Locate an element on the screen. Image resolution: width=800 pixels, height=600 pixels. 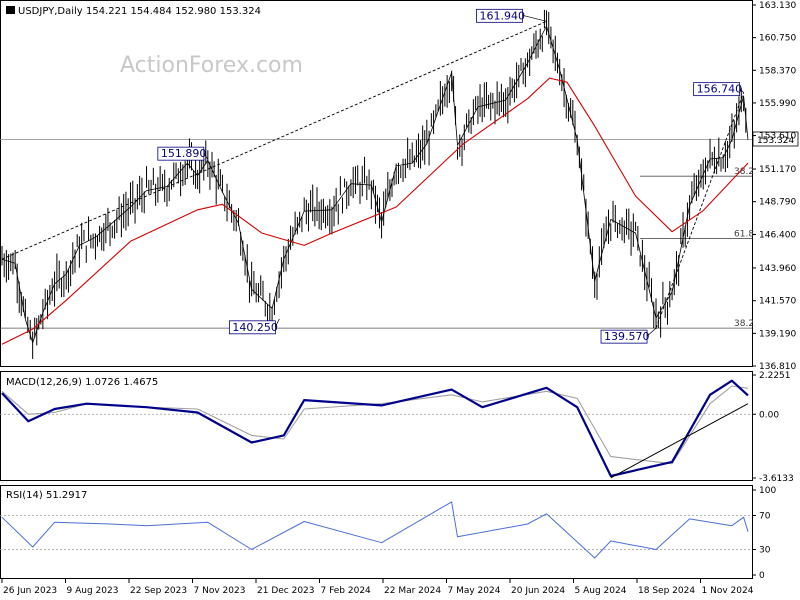
macd-tick-label: 2.2251 is located at coordinates (775, 376).